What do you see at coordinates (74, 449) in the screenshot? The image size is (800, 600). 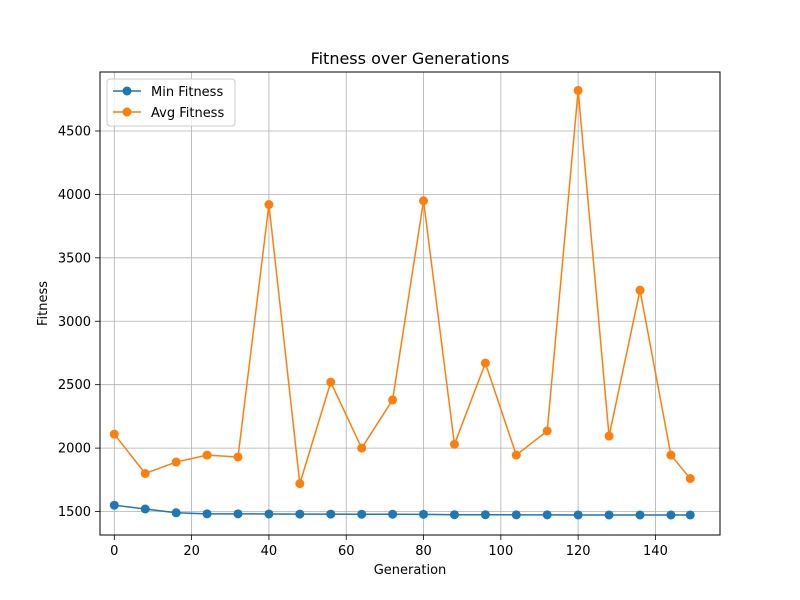 I see `y-tick-label: 2000` at bounding box center [74, 449].